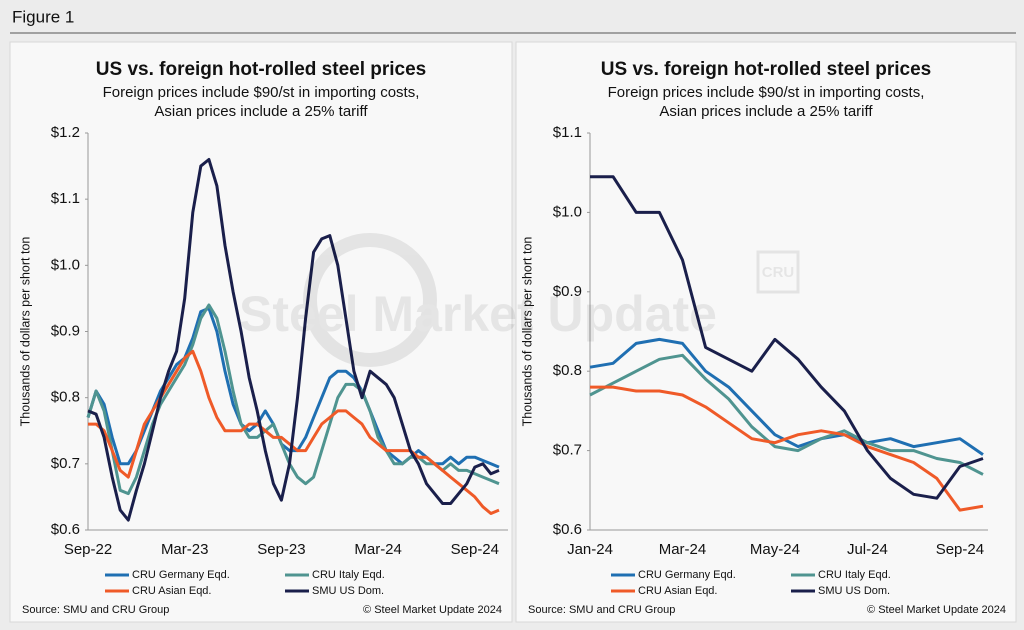 This screenshot has width=1024, height=630. What do you see at coordinates (281, 549) in the screenshot?
I see `x-tick-label: Sep-23` at bounding box center [281, 549].